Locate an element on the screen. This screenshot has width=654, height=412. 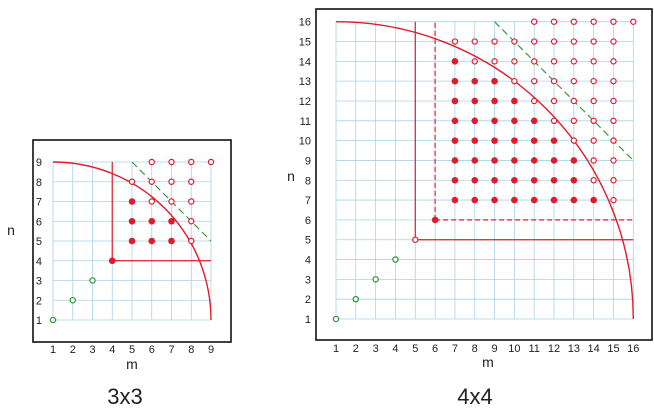
x-tick-label: 14 is located at coordinates (594, 349).